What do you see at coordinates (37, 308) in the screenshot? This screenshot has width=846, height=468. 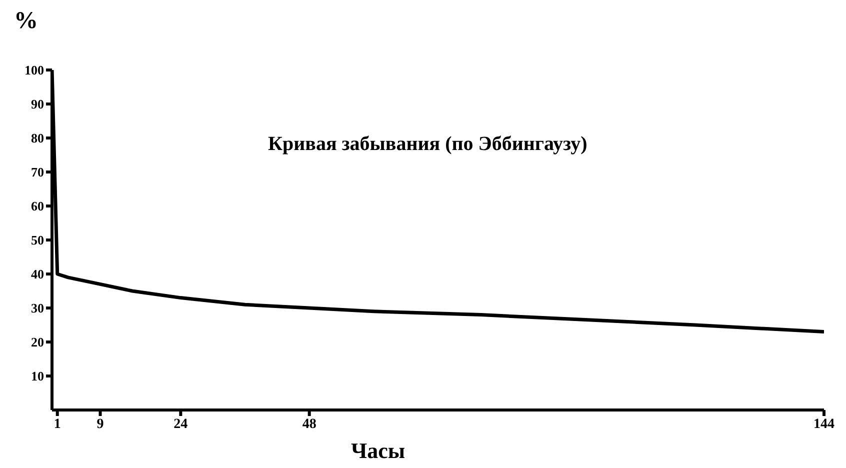 I see `y-tick-label: 30` at bounding box center [37, 308].